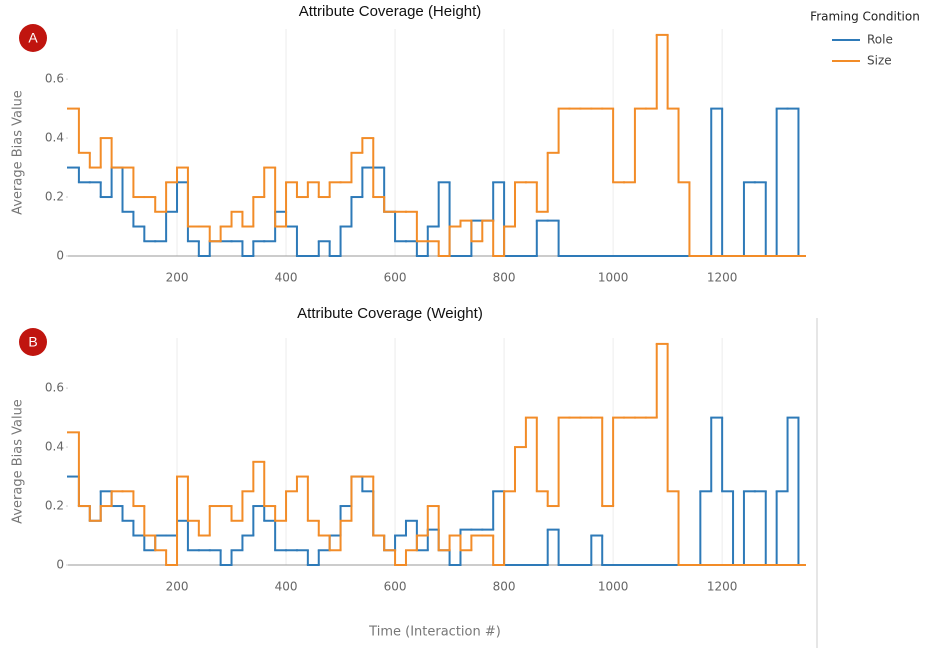 Image resolution: width=928 pixels, height=648 pixels. I want to click on legend-label: Role, so click(880, 40).